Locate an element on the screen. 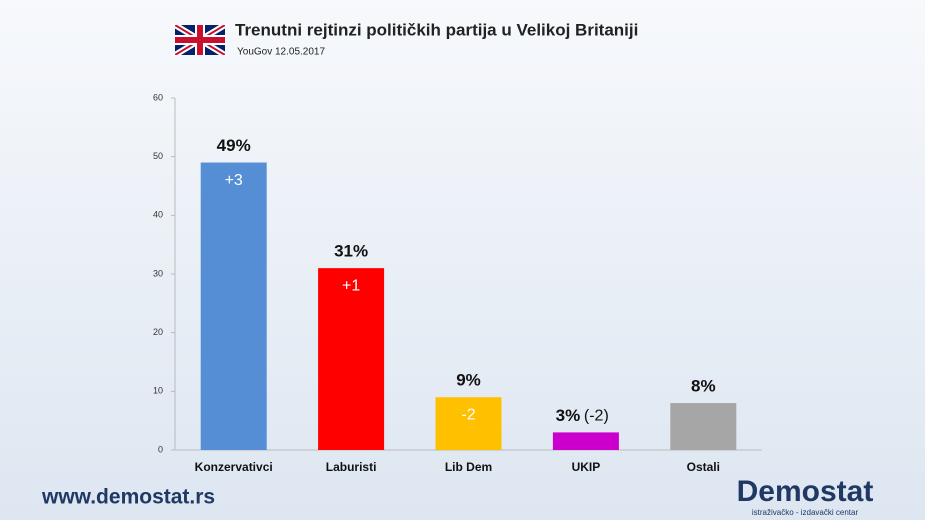  value-label: 9% is located at coordinates (468, 380).